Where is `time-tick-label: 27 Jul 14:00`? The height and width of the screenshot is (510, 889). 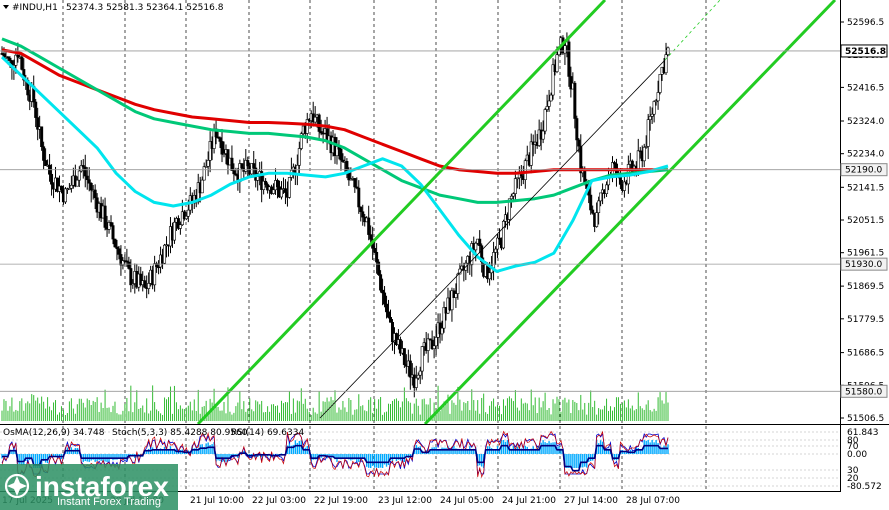 time-tick-label: 27 Jul 14:00 is located at coordinates (591, 501).